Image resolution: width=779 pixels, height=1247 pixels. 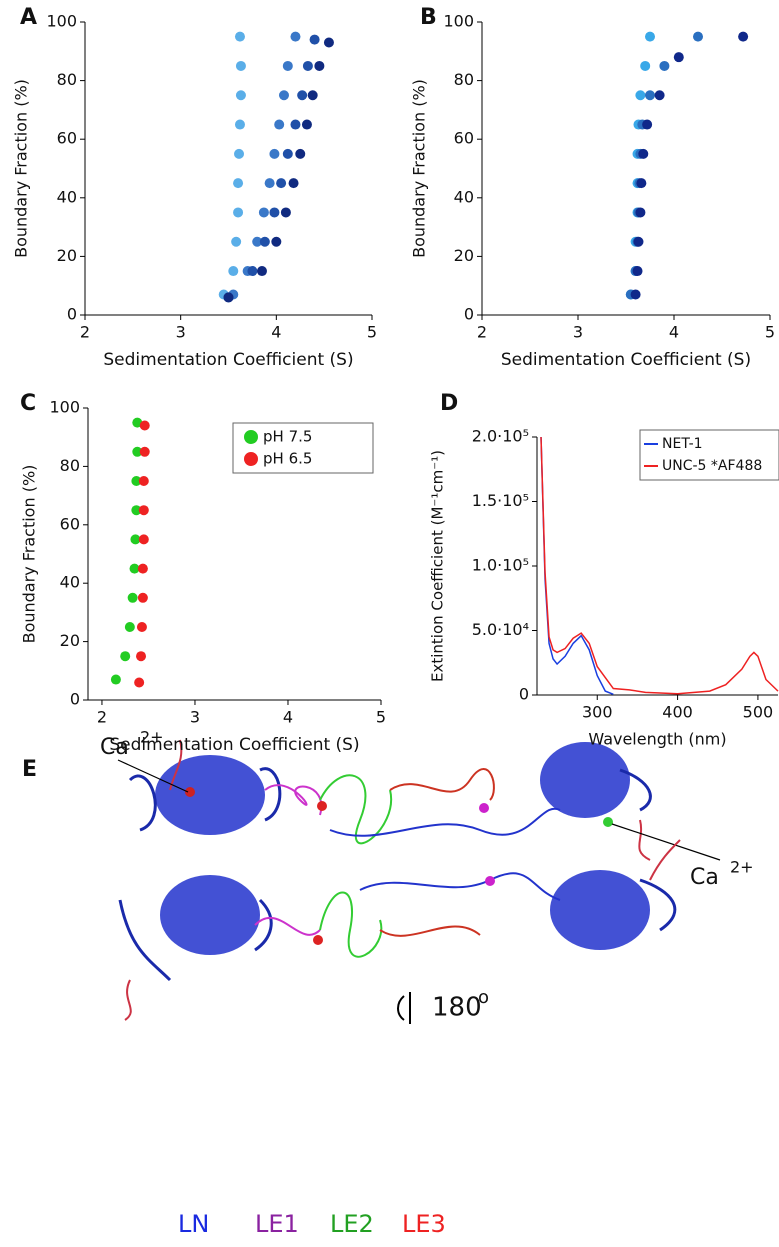 I want to click on panel-label: C, so click(x=28, y=403).